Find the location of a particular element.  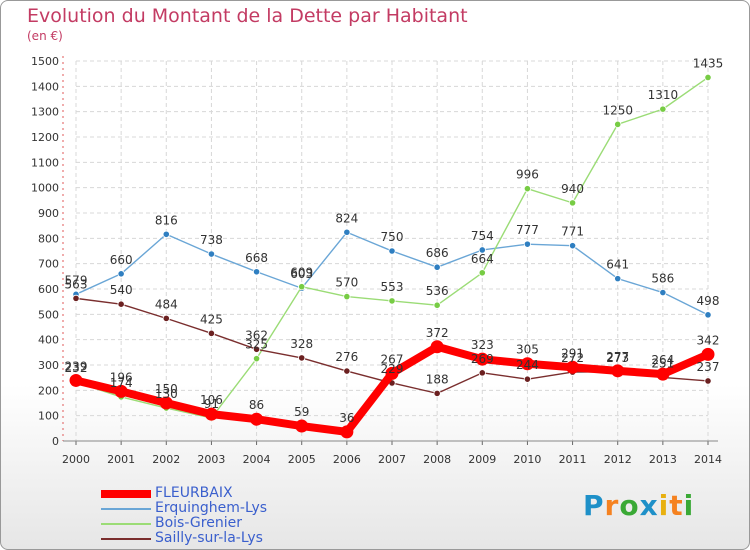

legend-item: Bois-Grenier is located at coordinates (251, 523).